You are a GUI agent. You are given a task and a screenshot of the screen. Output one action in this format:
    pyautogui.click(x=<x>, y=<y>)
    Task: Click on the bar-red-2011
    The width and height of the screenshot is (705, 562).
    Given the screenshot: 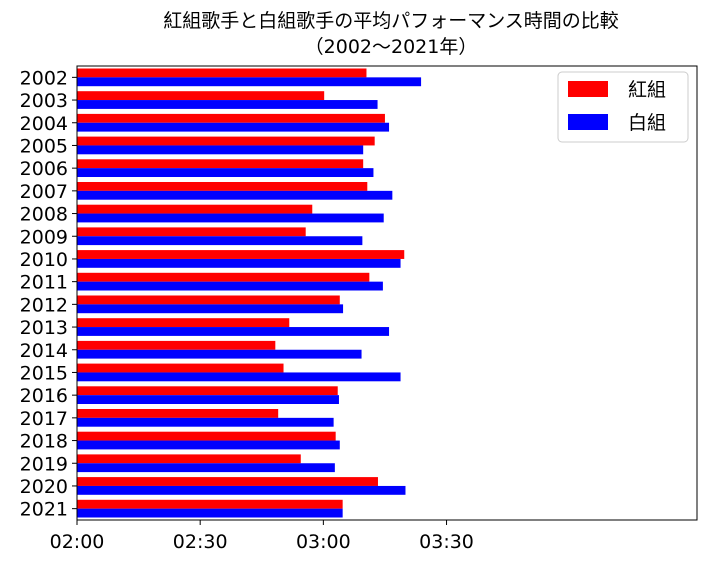 What is the action you would take?
    pyautogui.click(x=223, y=277)
    